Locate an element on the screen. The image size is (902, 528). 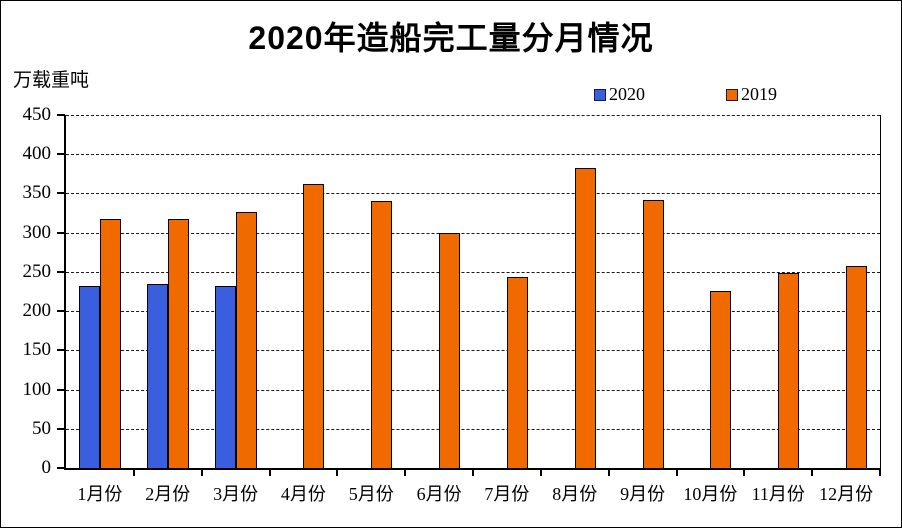
x-tick-label-m12: 12月份 is located at coordinates (846, 494).